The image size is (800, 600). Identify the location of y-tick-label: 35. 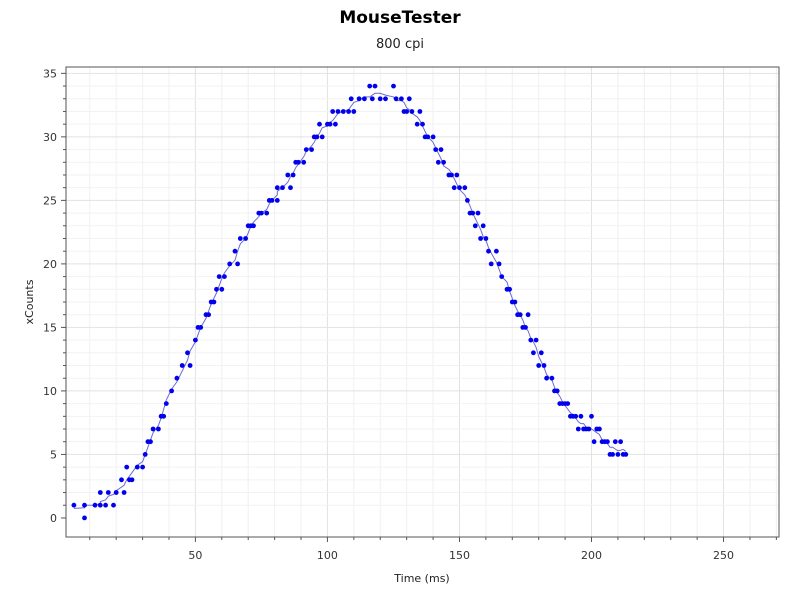
(50, 73).